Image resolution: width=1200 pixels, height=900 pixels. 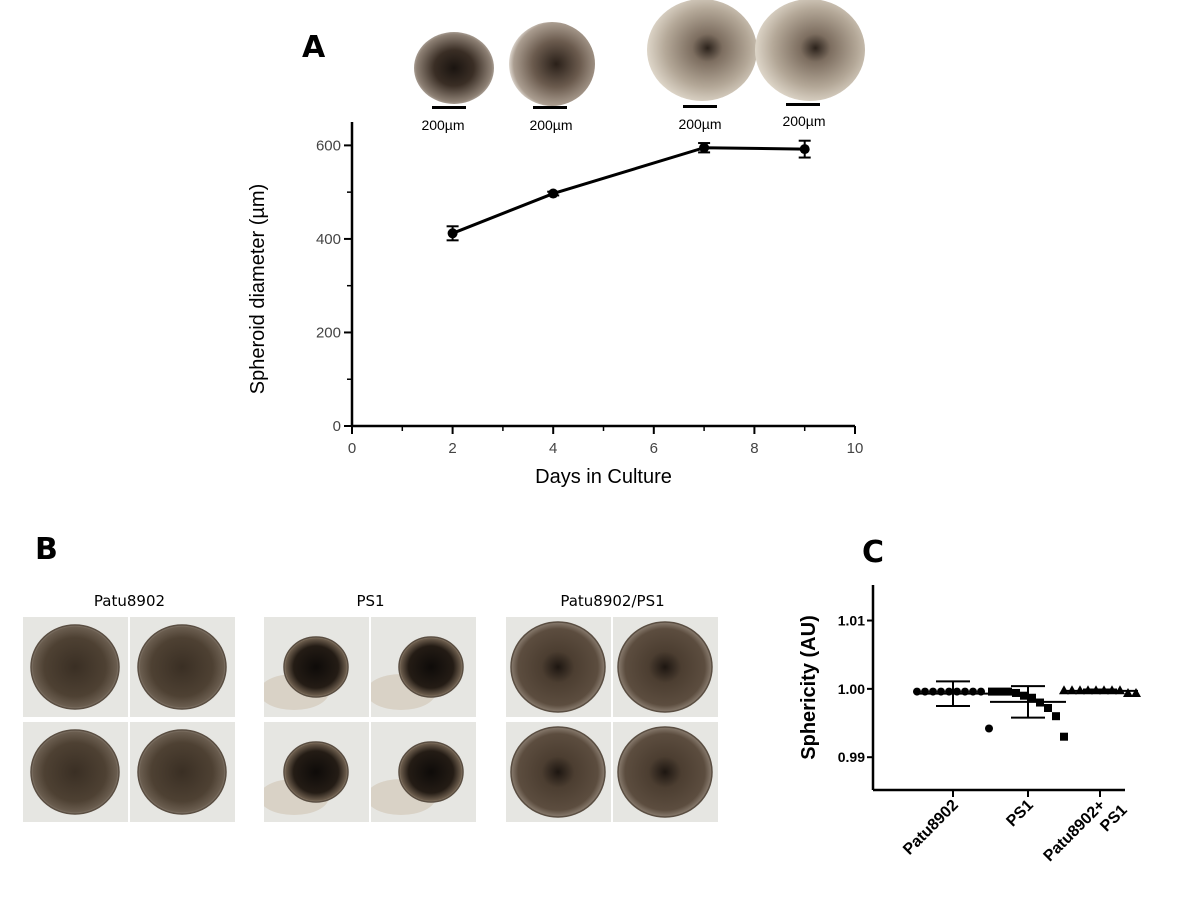 What do you see at coordinates (328, 239) in the screenshot?
I see `y-tick-label: 400` at bounding box center [328, 239].